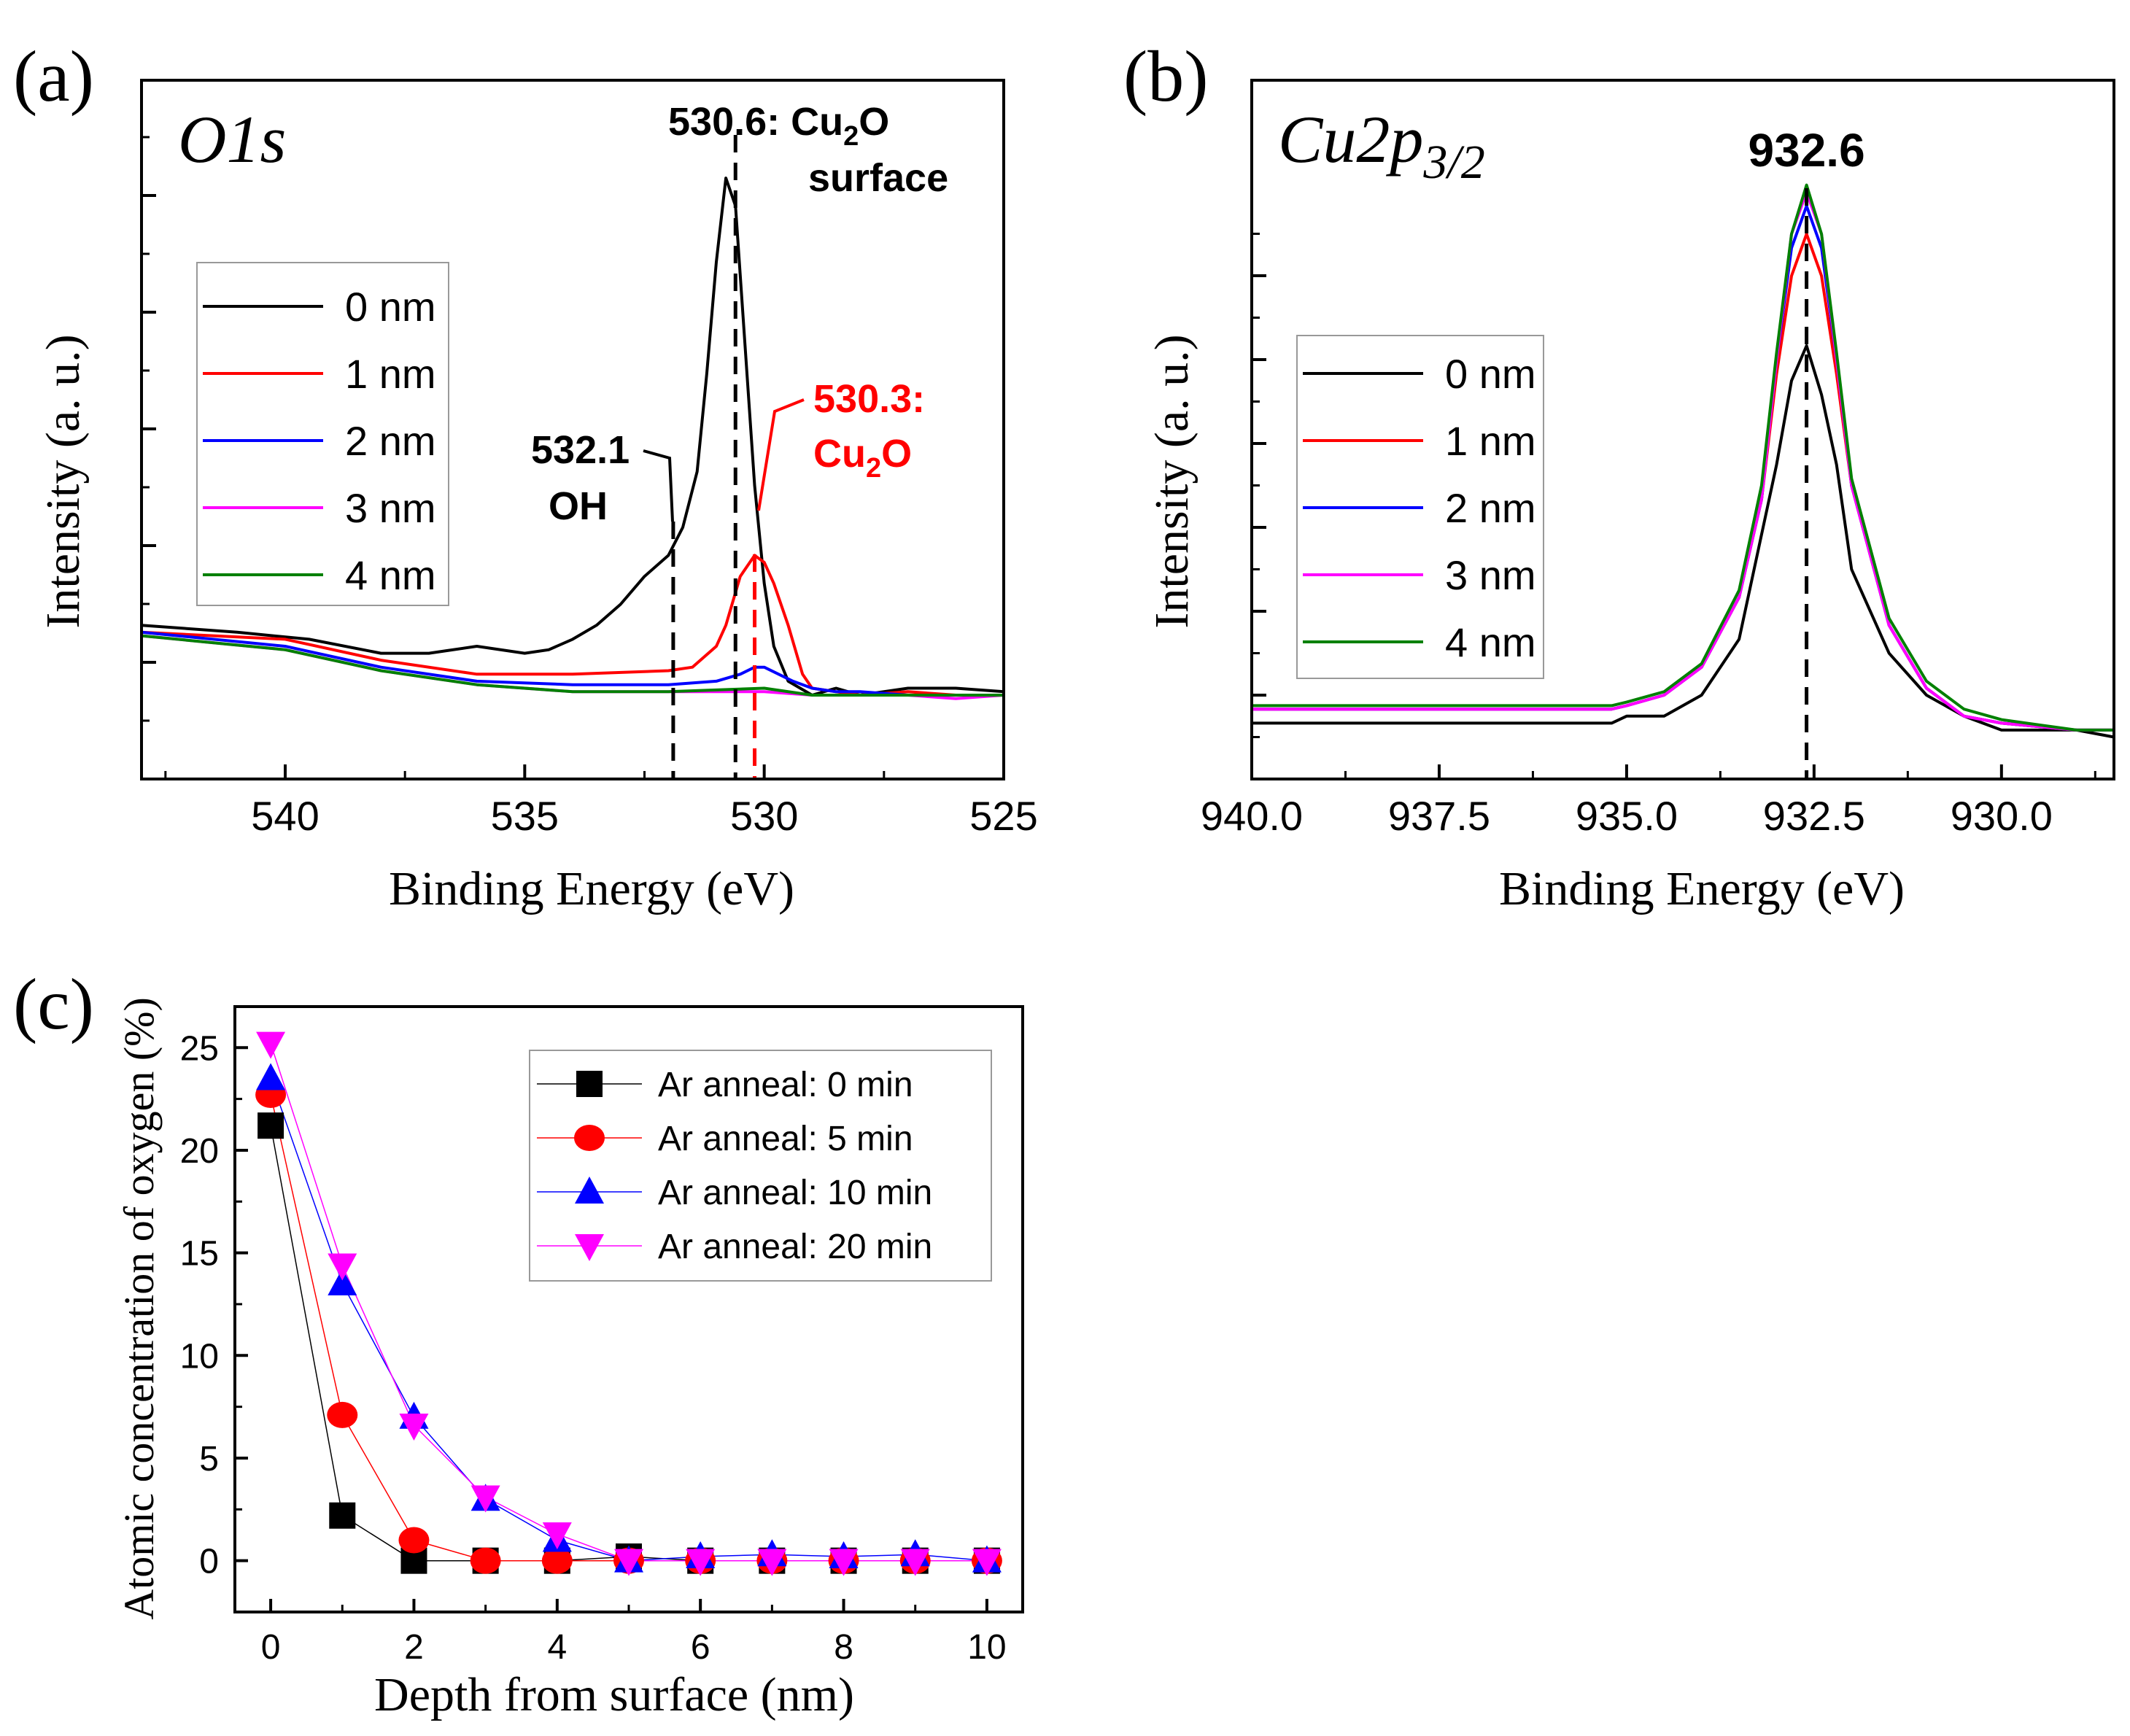 This screenshot has height=1736, width=2130. What do you see at coordinates (614, 1694) in the screenshot?
I see `x-axis-label-c: Depth from surface (nm)` at bounding box center [614, 1694].